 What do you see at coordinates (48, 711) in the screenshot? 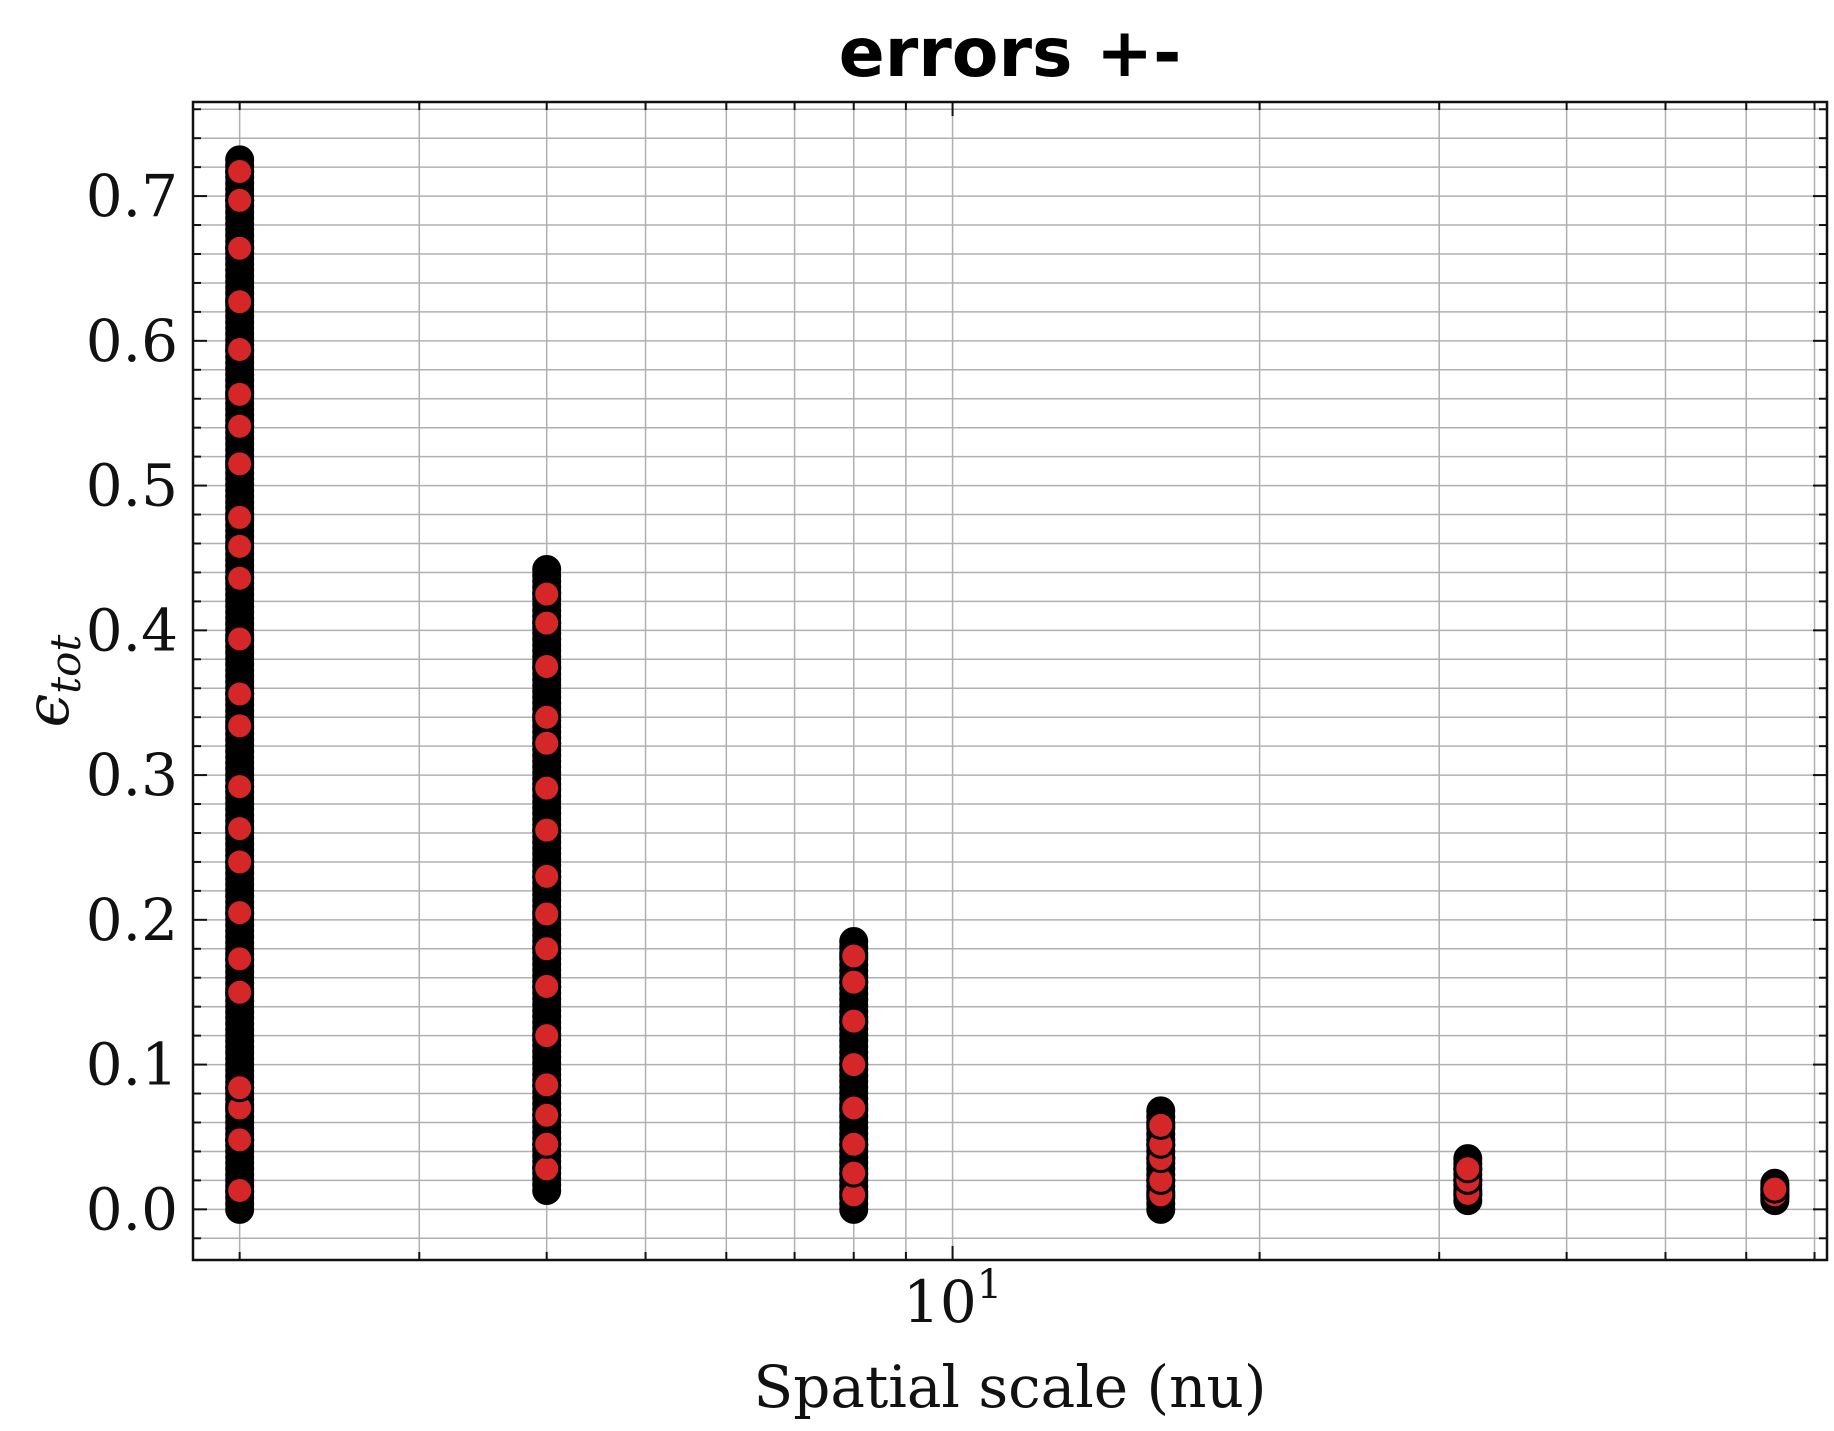
I see `y-axis-symbol: ϵ` at bounding box center [48, 711].